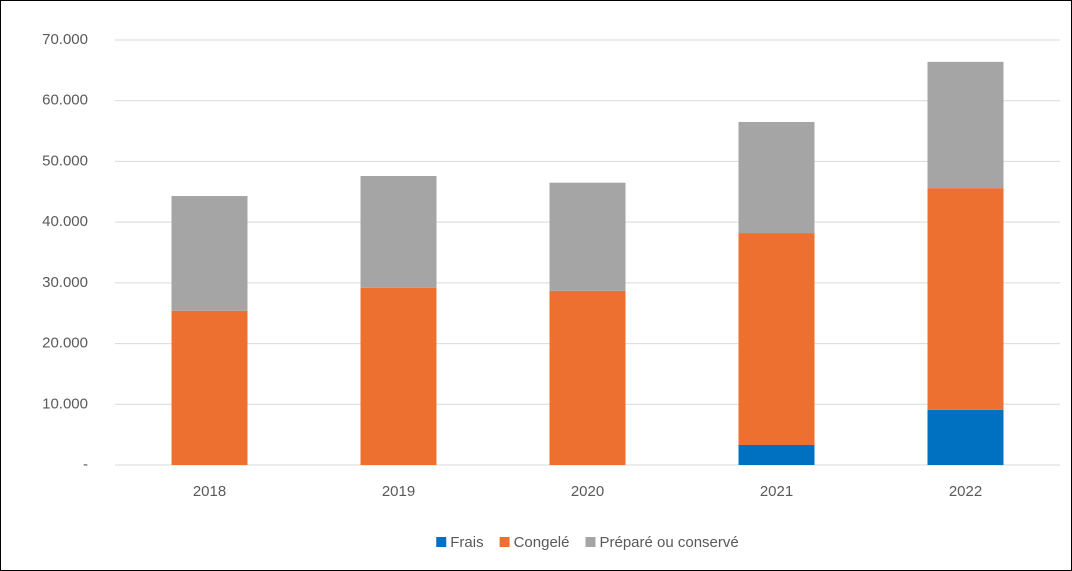  Describe the element at coordinates (65, 221) in the screenshot. I see `y-tick-label: 40.000` at that location.